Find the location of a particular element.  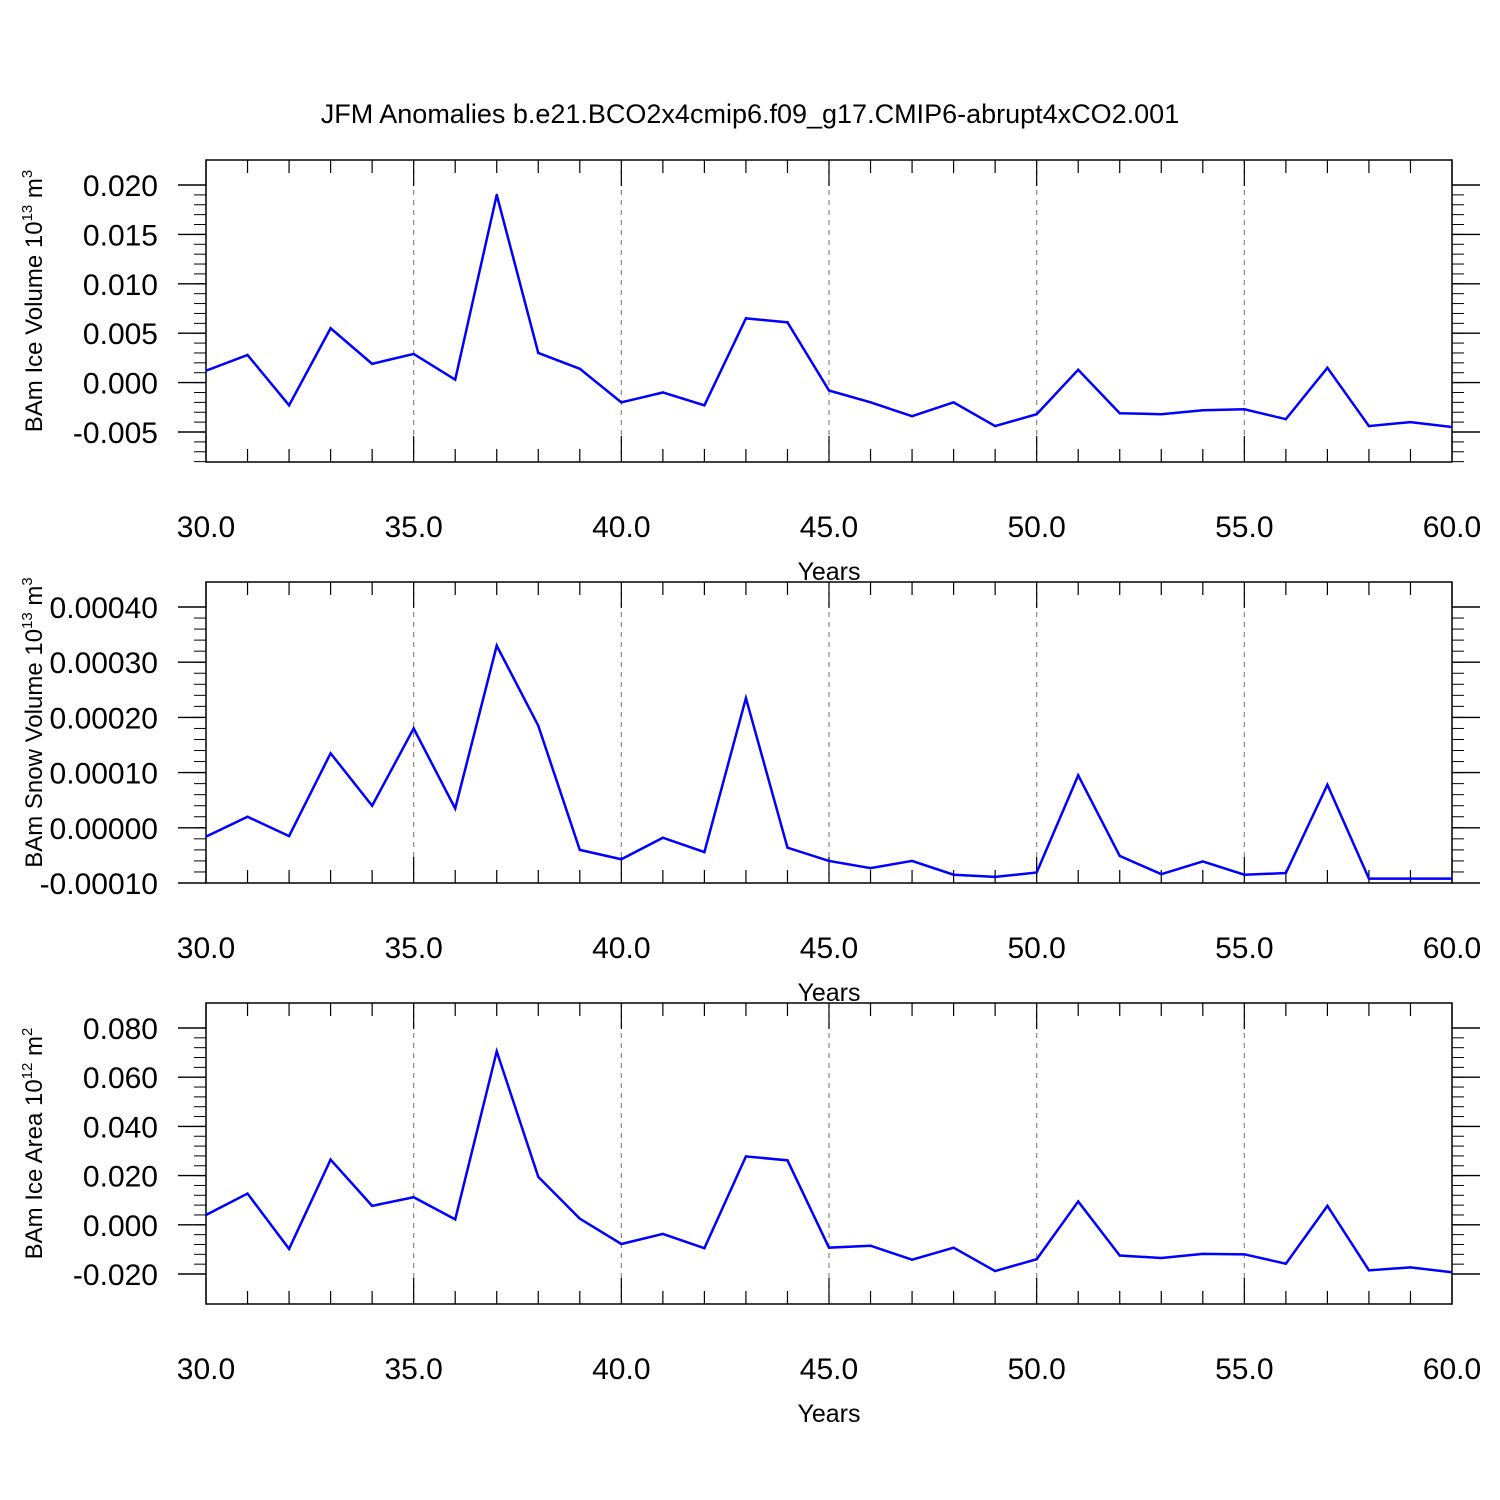

y-axis-label: BAm Ice Volume 1013 m3 is located at coordinates (33, 301).